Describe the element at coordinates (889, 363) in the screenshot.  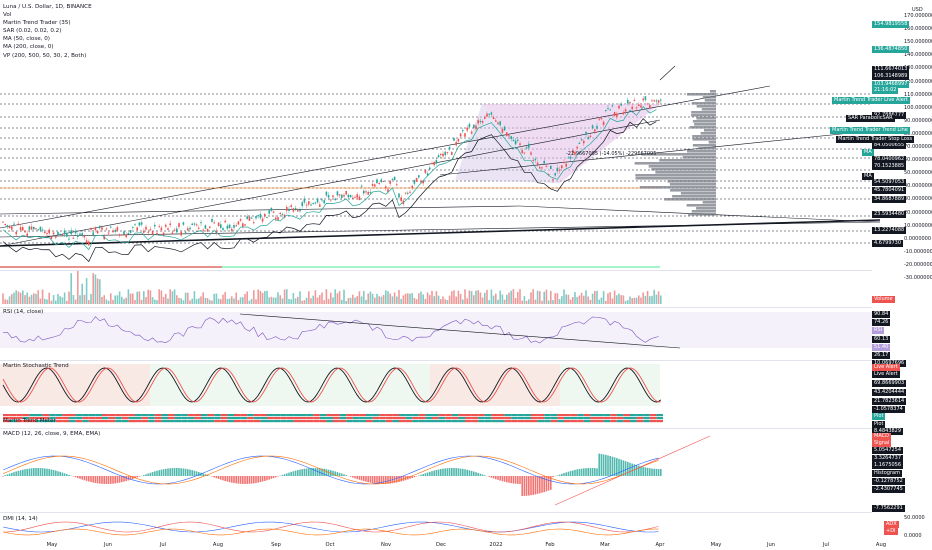
I see `rsi-axis-label: 10.0697696` at that location.